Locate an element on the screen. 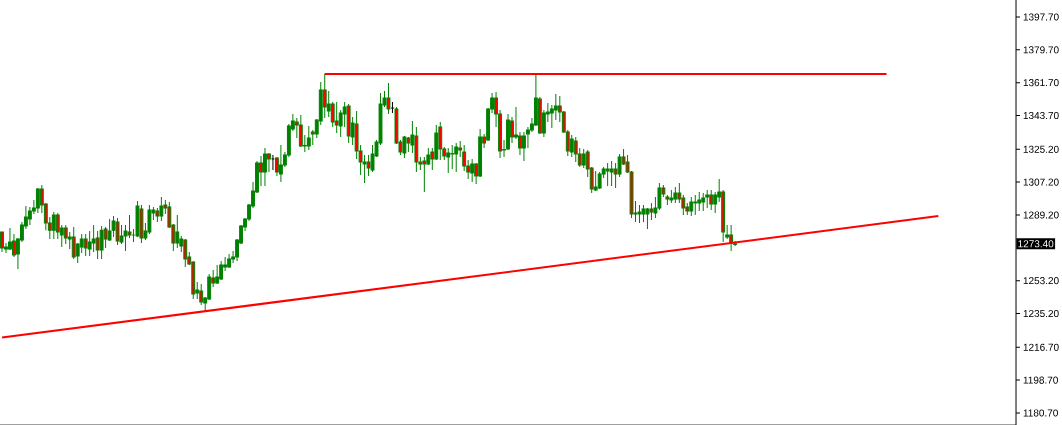 The image size is (1062, 425). y-tick-label: 1379.70 is located at coordinates (1041, 50).